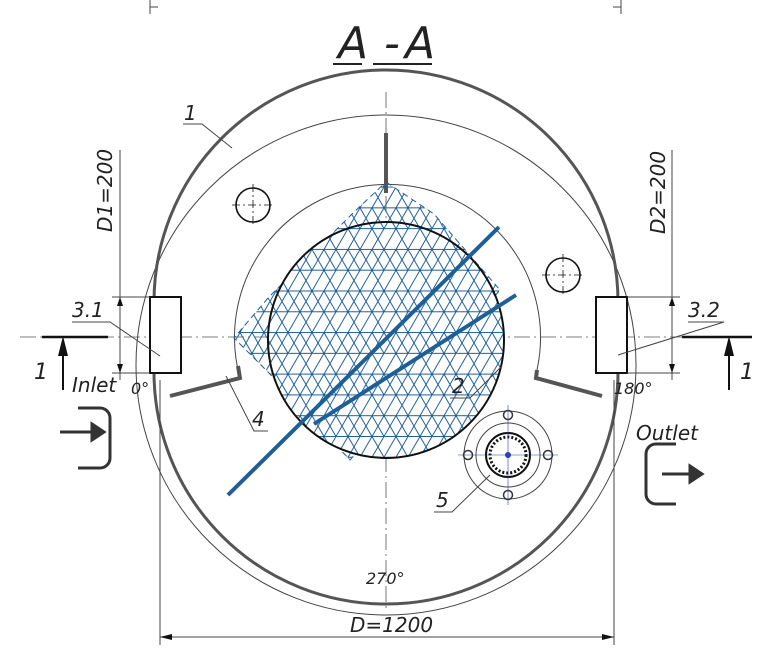  I want to click on d2-dimension-lines, so click(653, 265).